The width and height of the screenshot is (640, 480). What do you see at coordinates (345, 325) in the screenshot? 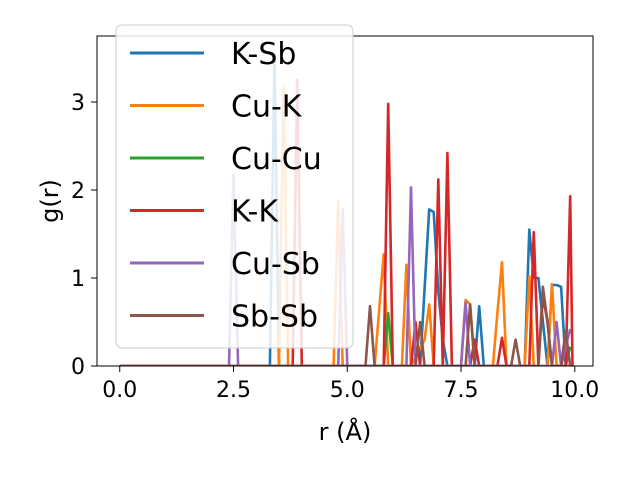
I see `series-line-sb-sb` at bounding box center [345, 325].